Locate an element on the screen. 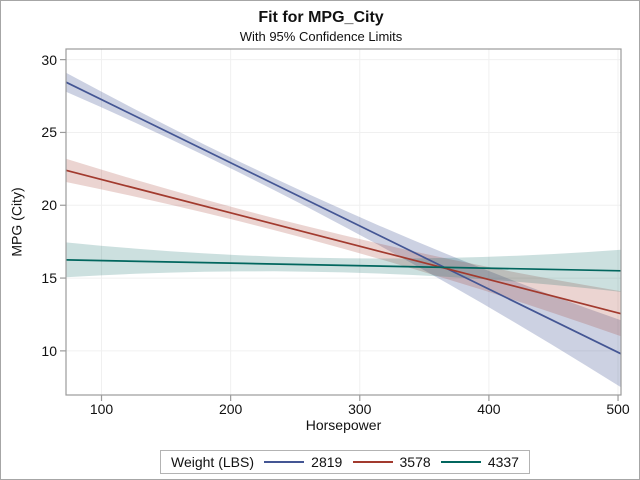  legend-entry: 4337 is located at coordinates (479, 462).